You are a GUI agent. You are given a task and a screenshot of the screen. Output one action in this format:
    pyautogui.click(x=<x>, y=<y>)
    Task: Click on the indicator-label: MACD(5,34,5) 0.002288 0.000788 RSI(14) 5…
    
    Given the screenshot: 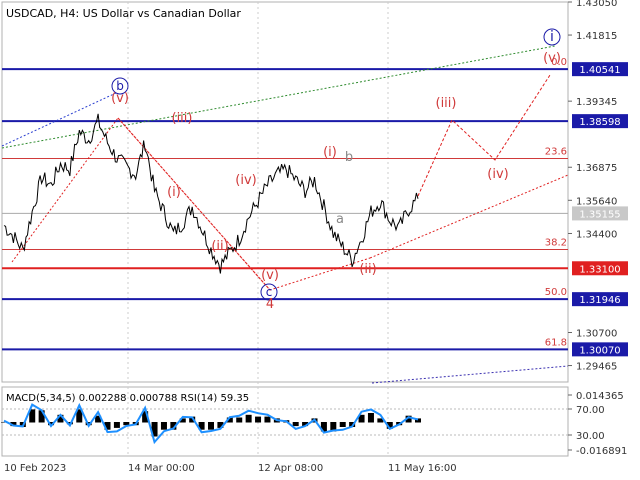 What is the action you would take?
    pyautogui.click(x=127, y=398)
    